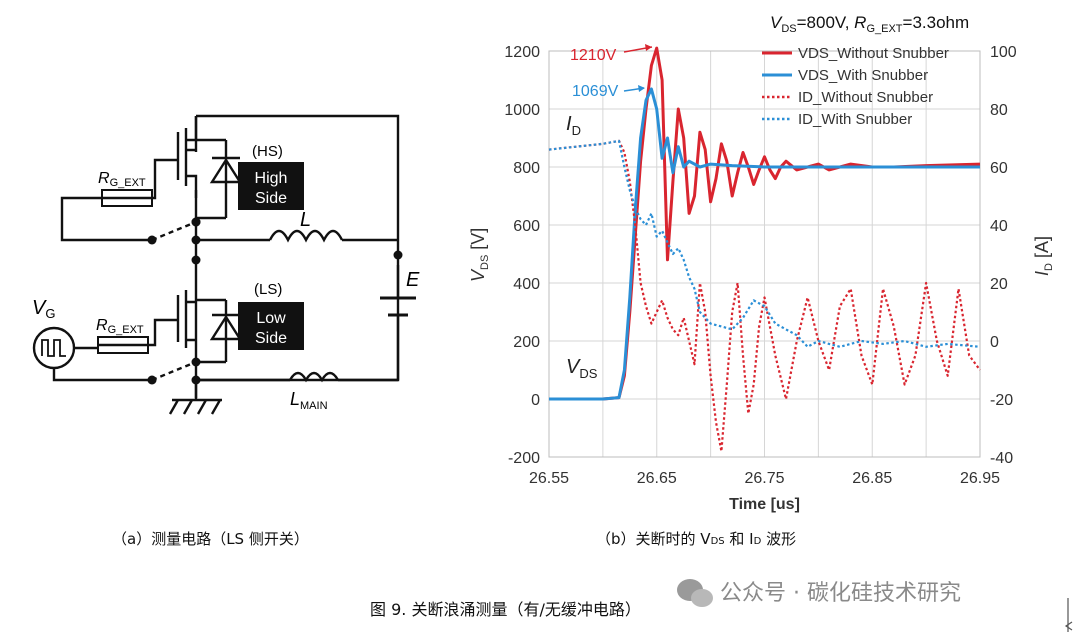 The height and width of the screenshot is (637, 1080). Describe the element at coordinates (872, 478) in the screenshot. I see `x-tick-label: 26.85` at that location.